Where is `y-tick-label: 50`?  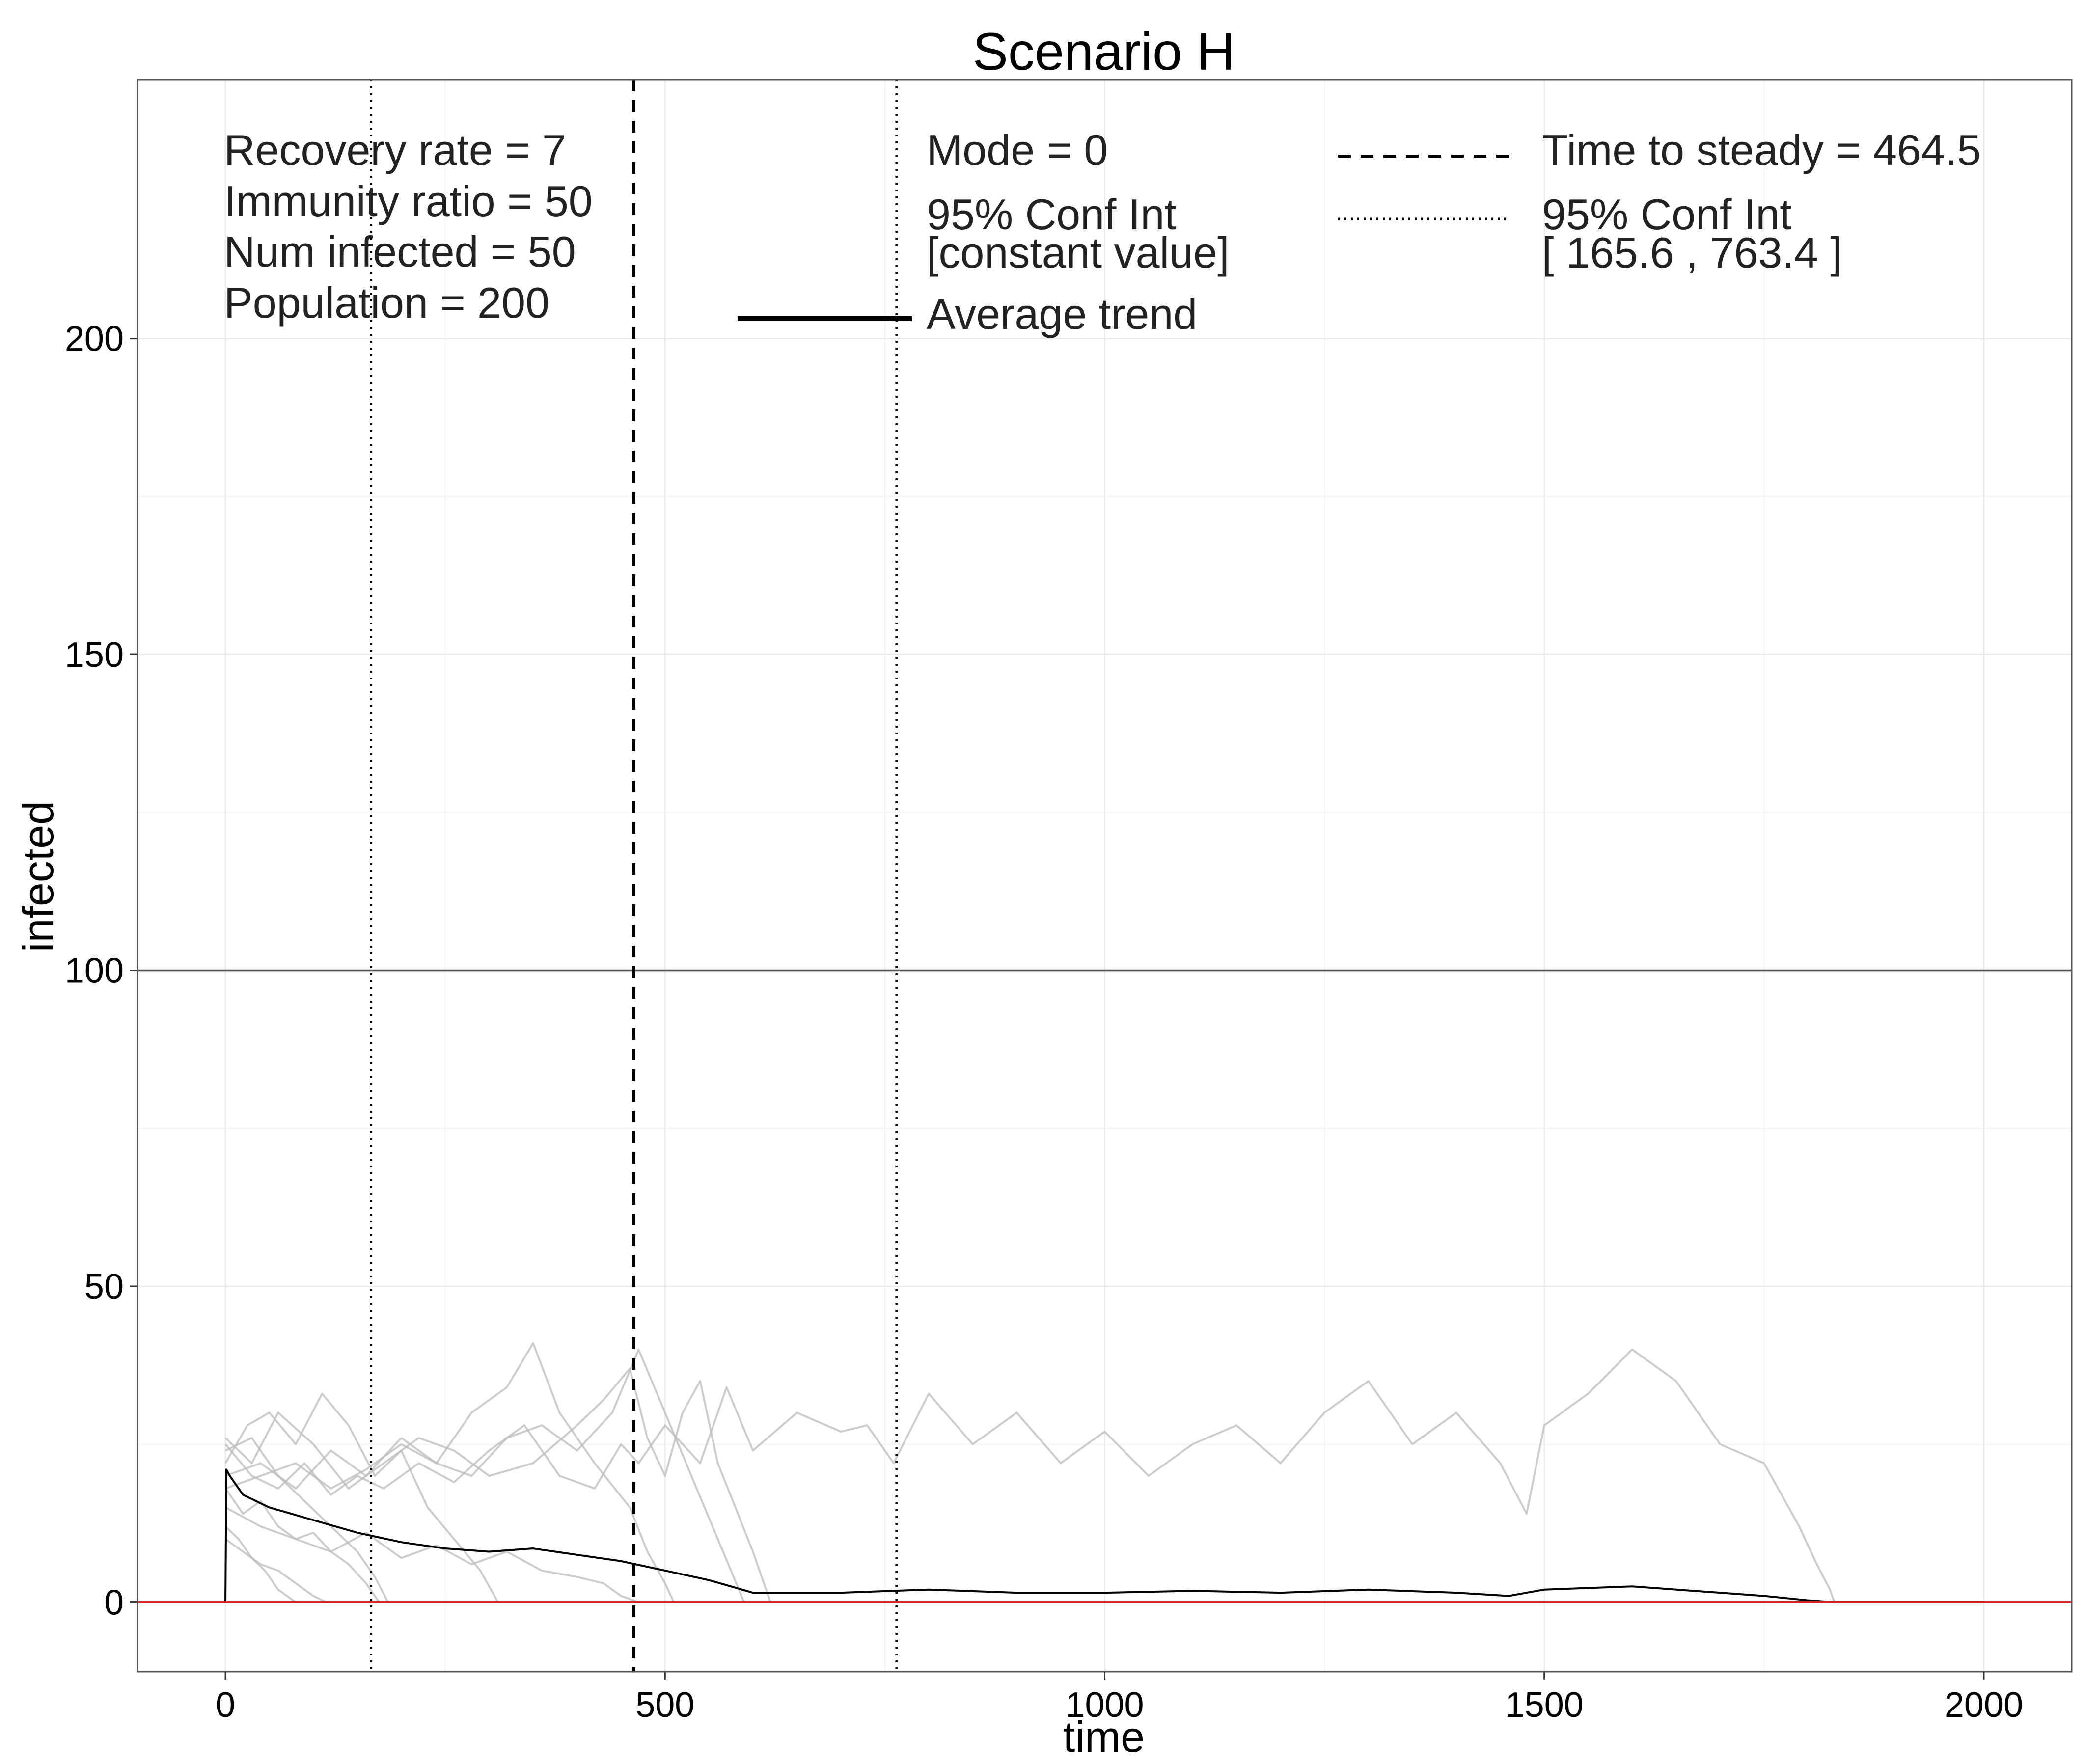 y-tick-label: 50 is located at coordinates (104, 1286).